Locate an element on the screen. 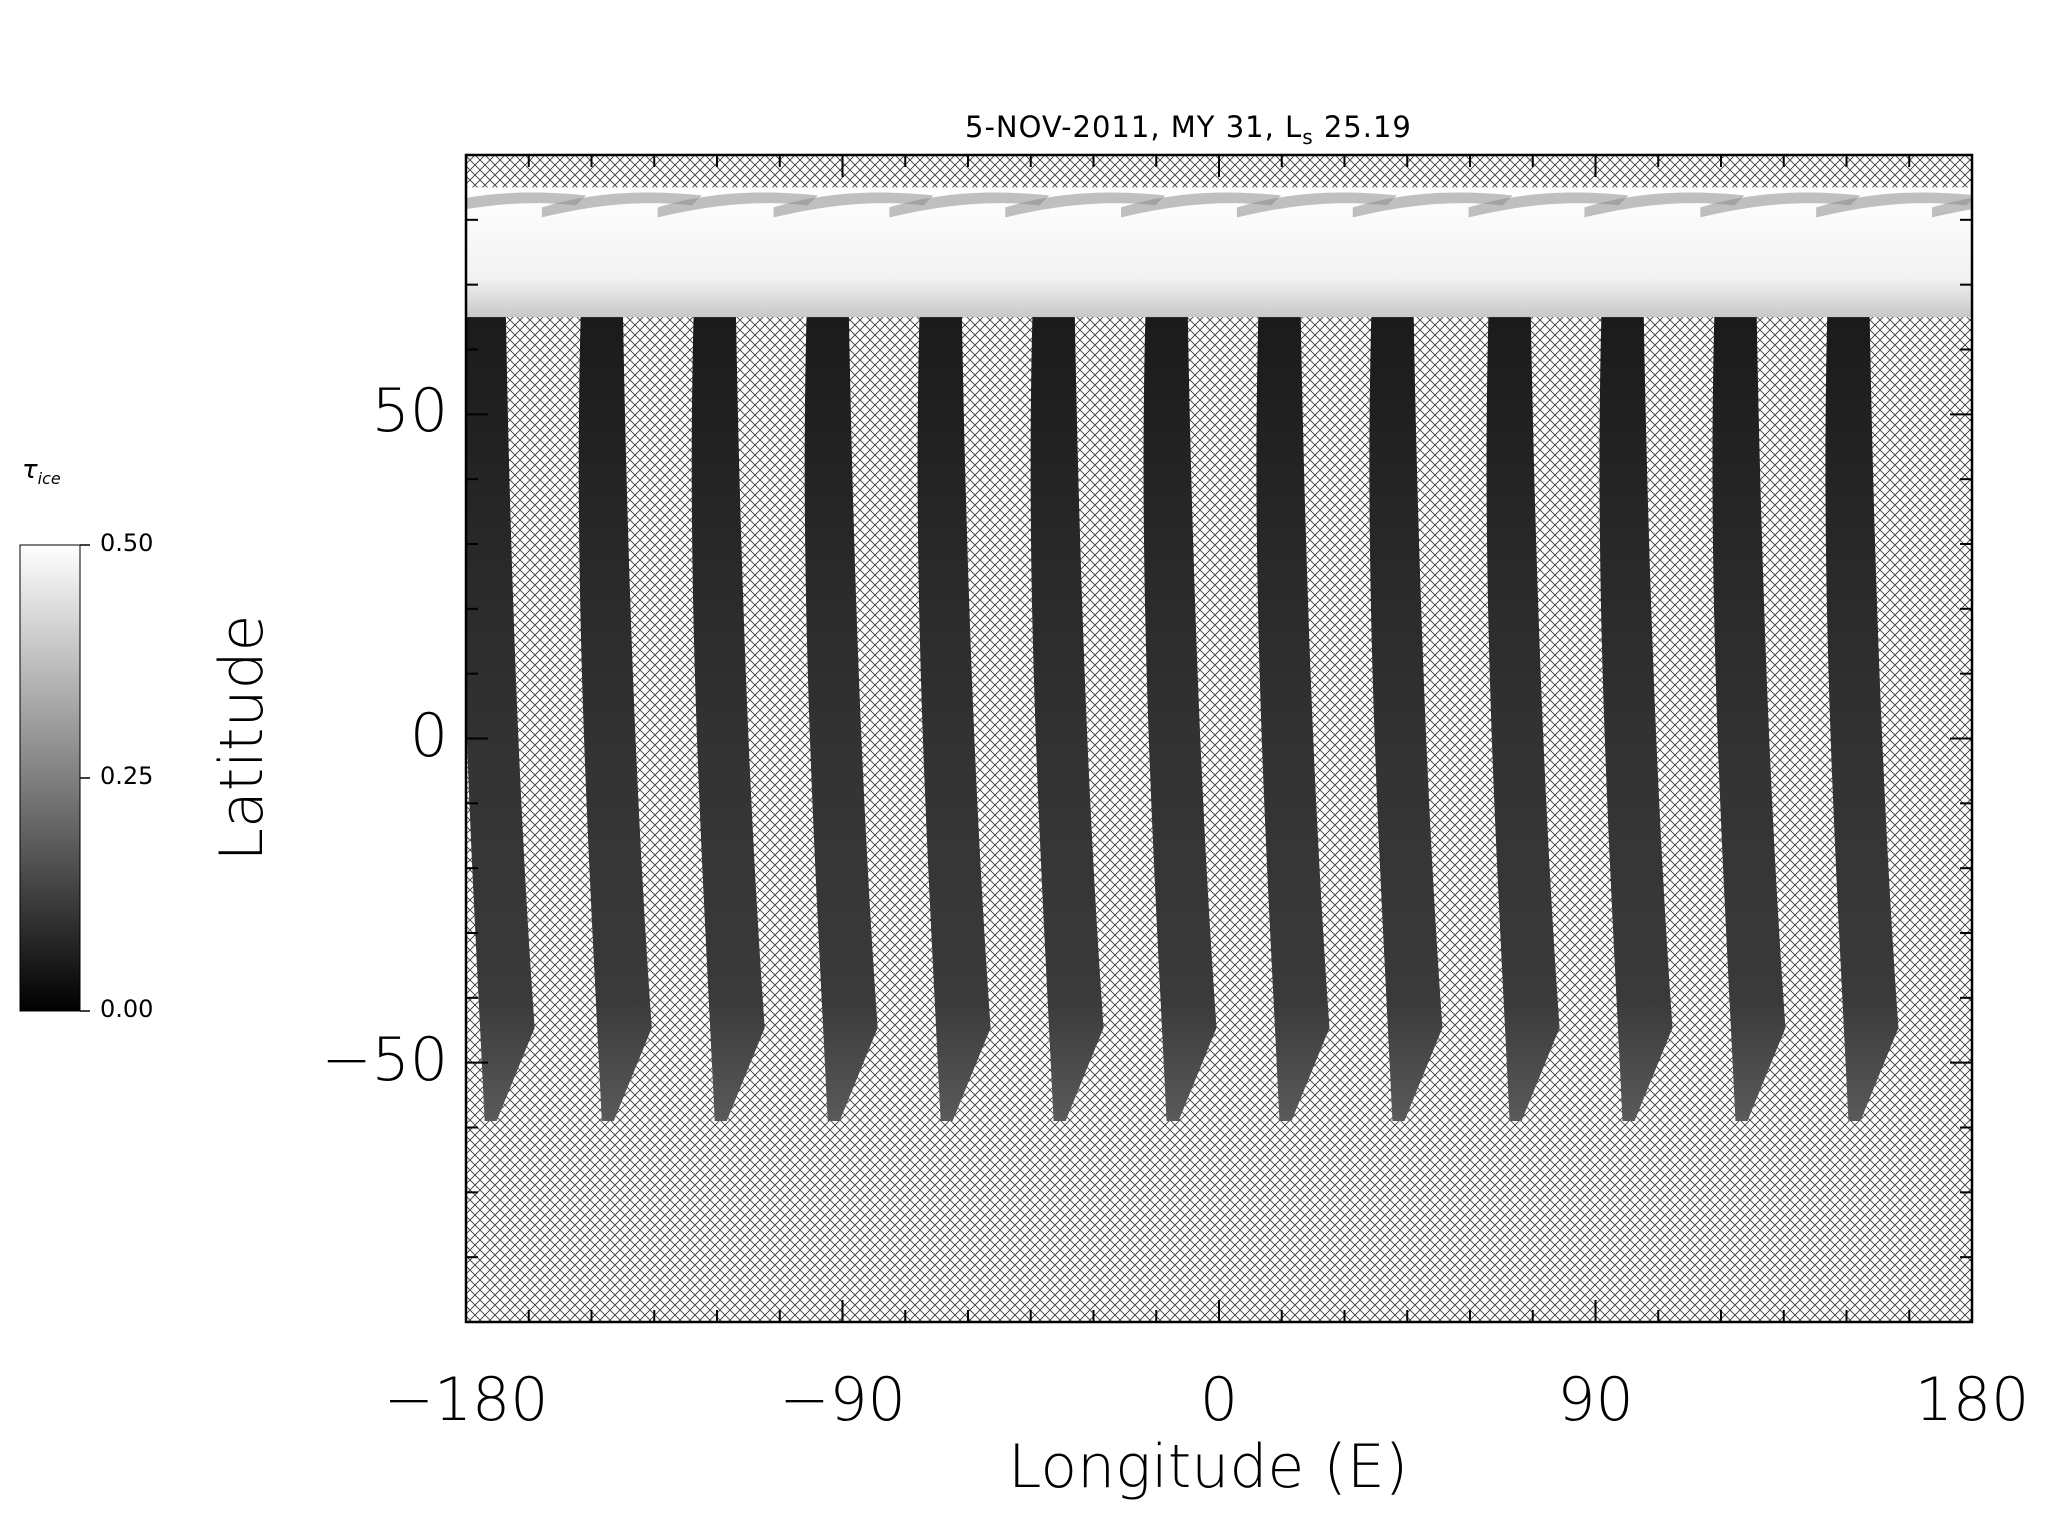  x-tick-label: 90 is located at coordinates (1595, 1400).